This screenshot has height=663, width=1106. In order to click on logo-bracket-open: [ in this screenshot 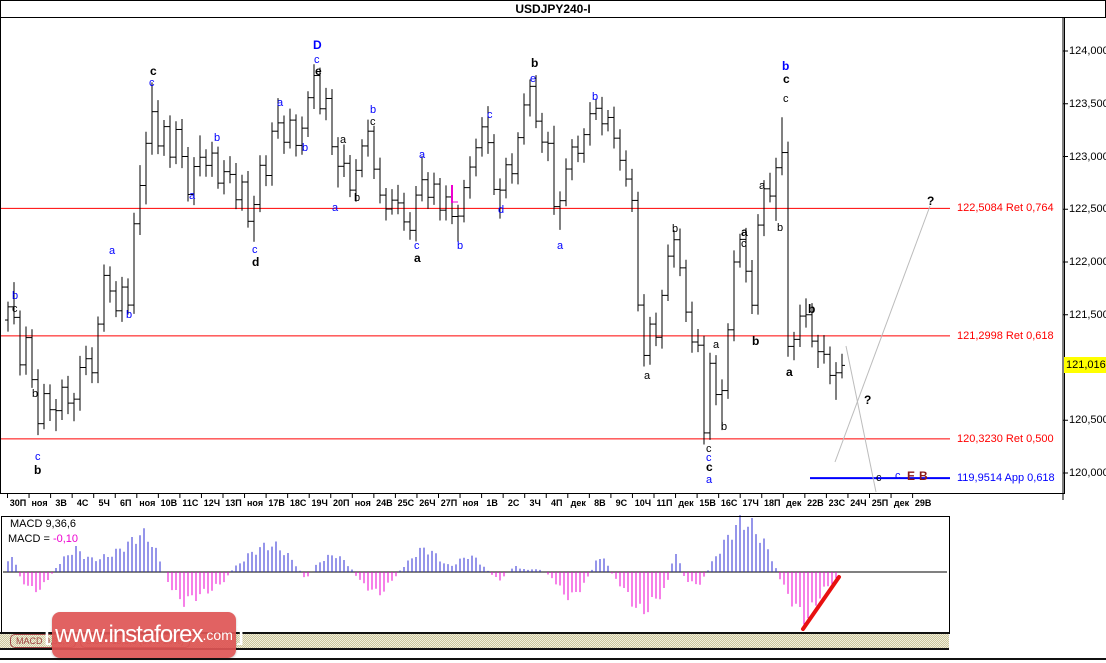, I will do `click(48, 634)`.